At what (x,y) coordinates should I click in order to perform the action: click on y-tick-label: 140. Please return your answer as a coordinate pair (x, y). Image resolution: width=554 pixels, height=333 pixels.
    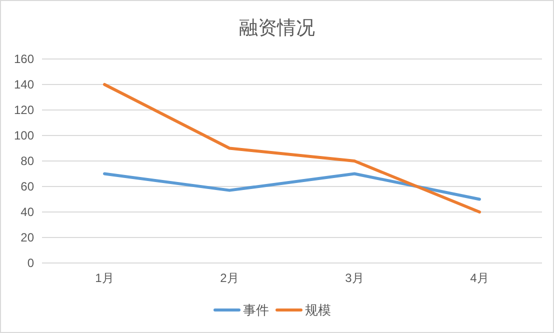
    Looking at the image, I should click on (24, 85).